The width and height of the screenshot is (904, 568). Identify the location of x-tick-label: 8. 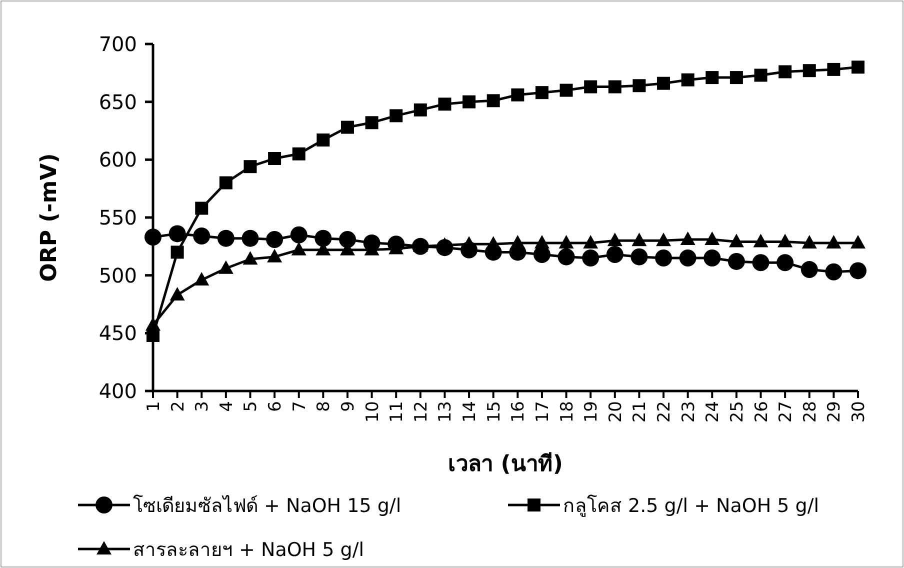
(324, 406).